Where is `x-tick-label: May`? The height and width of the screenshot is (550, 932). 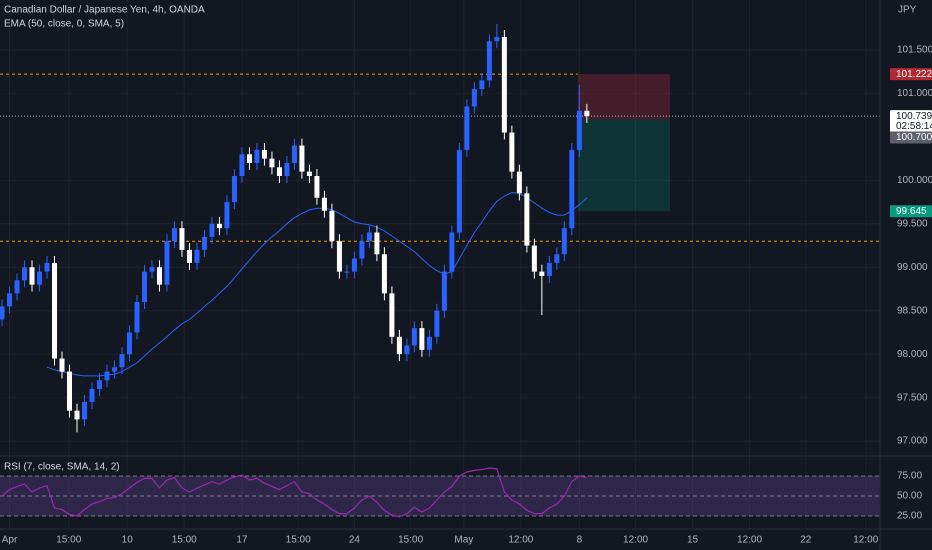
x-tick-label: May is located at coordinates (463, 540).